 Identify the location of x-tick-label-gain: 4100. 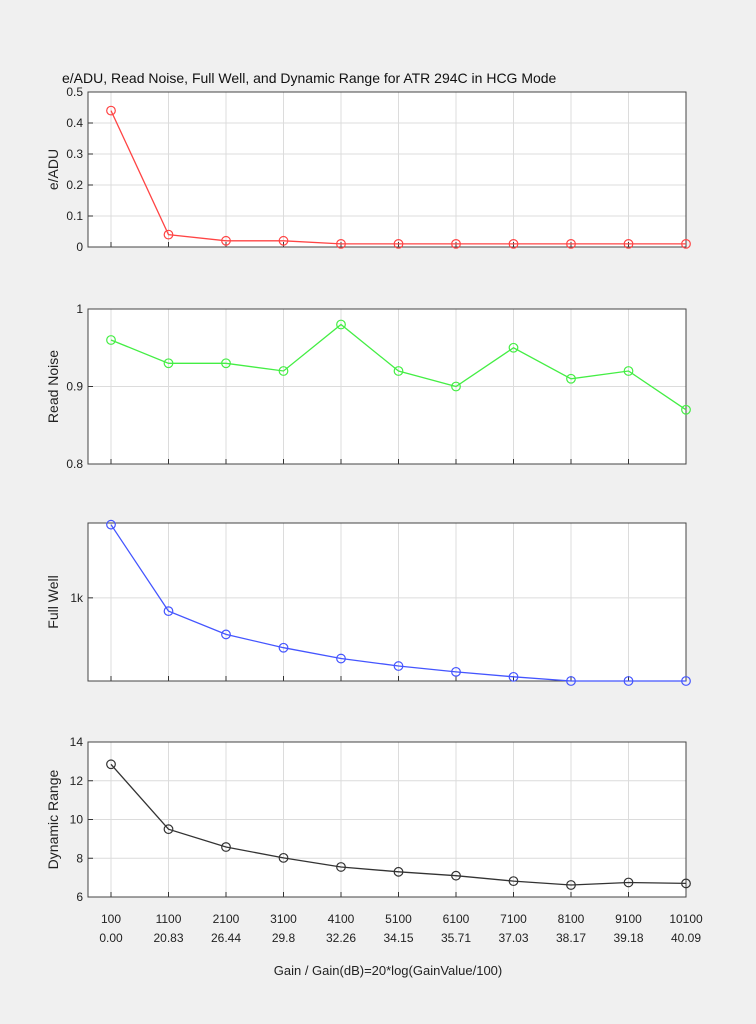
(341, 919).